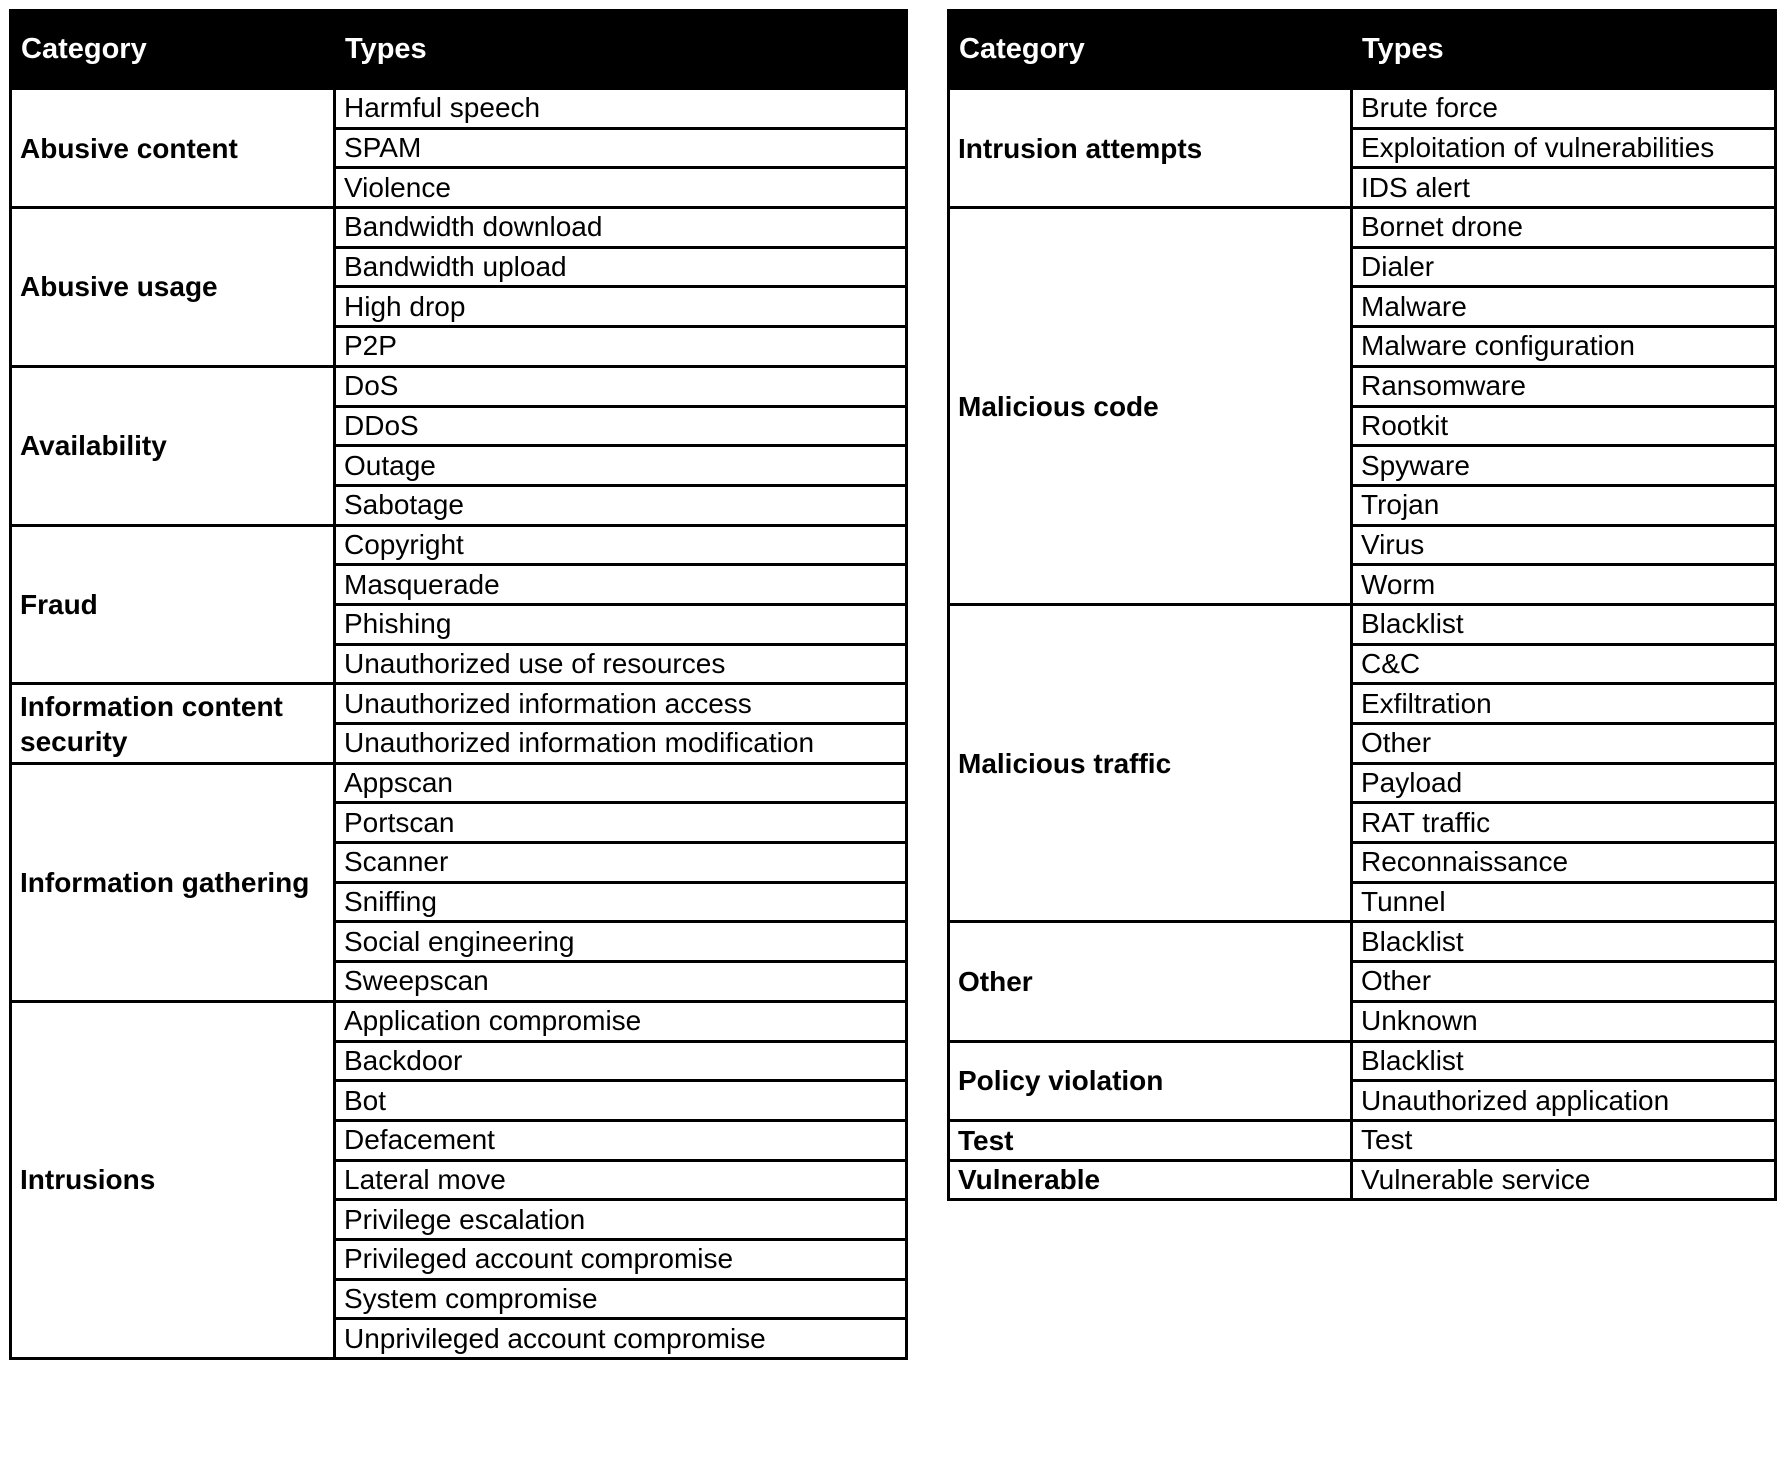 Image resolution: width=1786 pixels, height=1466 pixels. I want to click on table-row: Malicious traffic Blacklist, so click(1362, 763).